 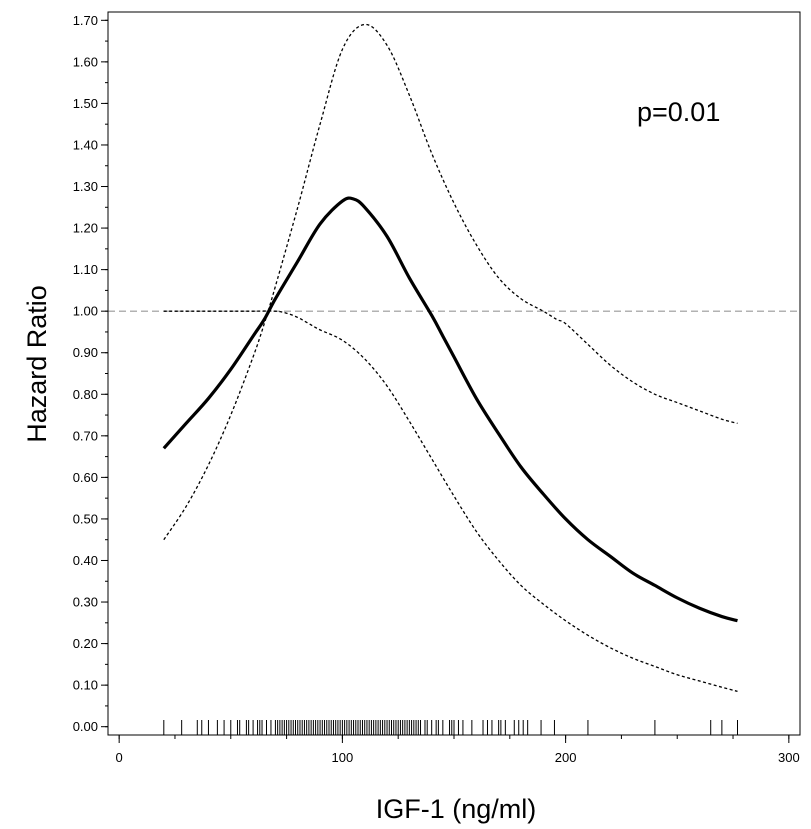 What do you see at coordinates (85, 726) in the screenshot?
I see `y-tick-label: 0.00` at bounding box center [85, 726].